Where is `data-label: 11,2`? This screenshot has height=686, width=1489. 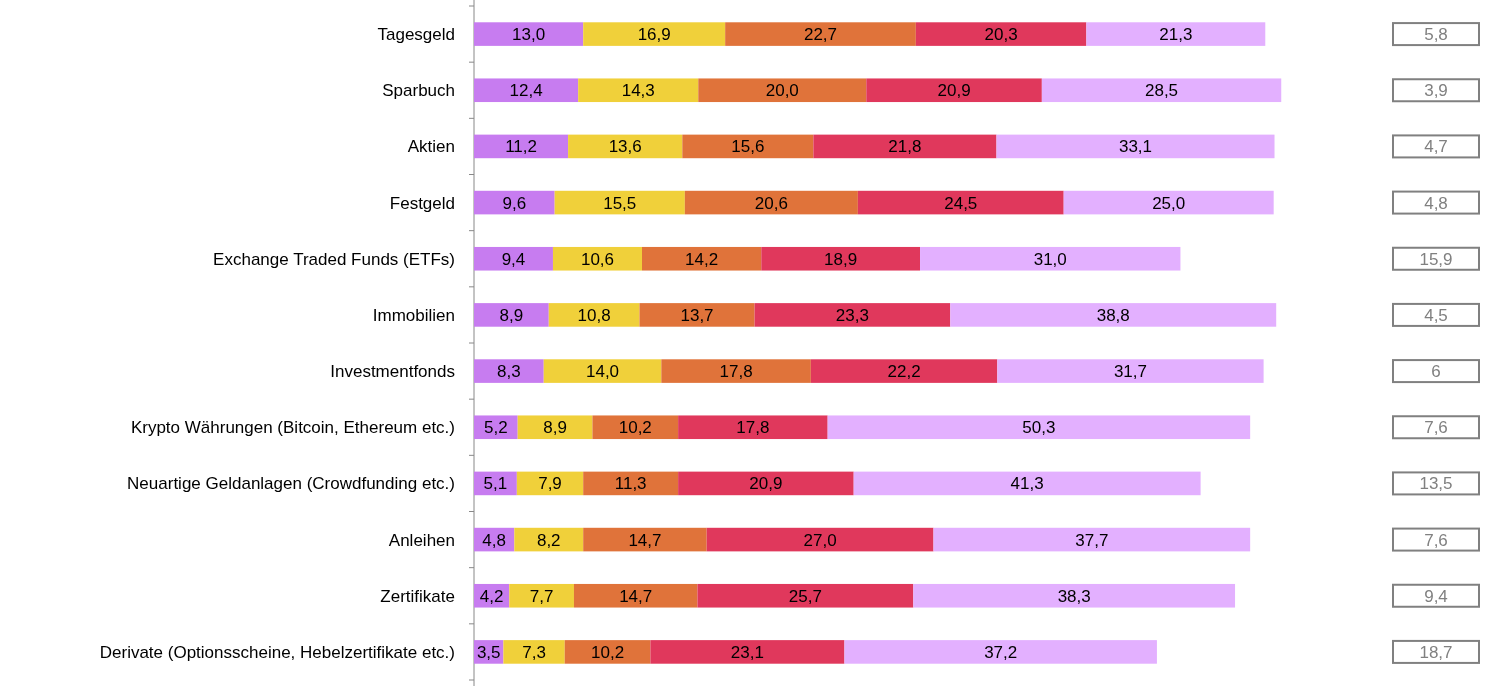 data-label: 11,2 is located at coordinates (521, 147).